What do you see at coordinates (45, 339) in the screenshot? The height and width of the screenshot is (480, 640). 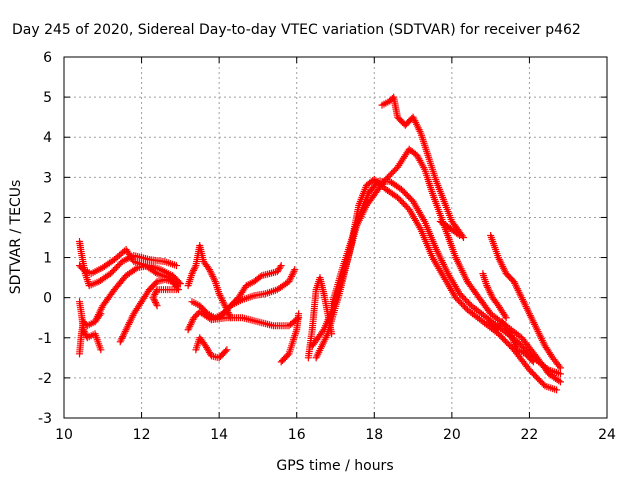 I see `y-tick-label: -1` at bounding box center [45, 339].